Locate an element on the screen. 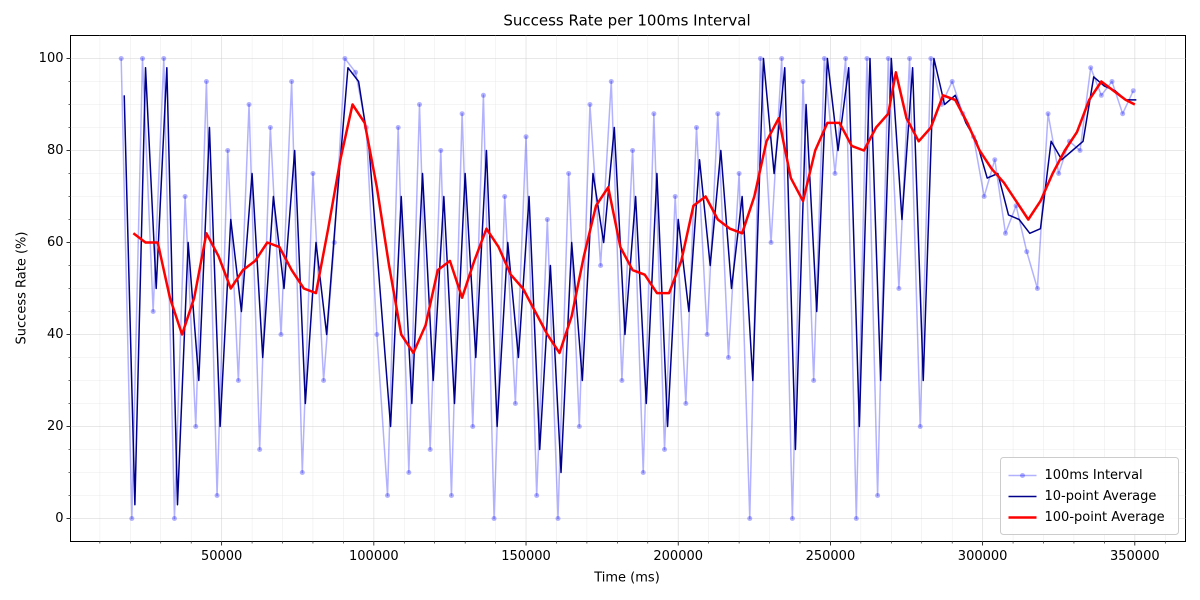  y-tick-label: 20 is located at coordinates (55, 426).